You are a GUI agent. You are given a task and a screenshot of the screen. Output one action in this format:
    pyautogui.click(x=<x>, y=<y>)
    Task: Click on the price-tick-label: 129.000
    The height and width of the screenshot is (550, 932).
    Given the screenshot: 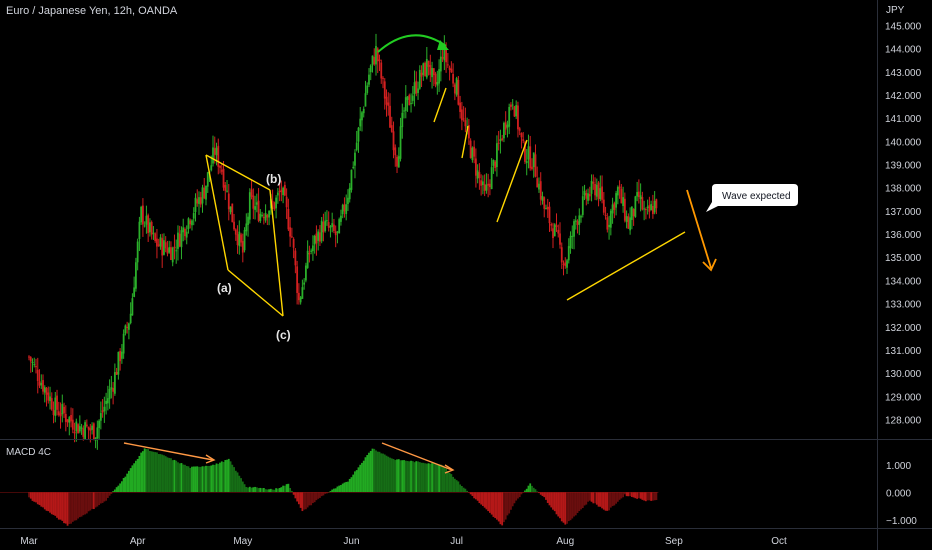 What is the action you would take?
    pyautogui.click(x=903, y=397)
    